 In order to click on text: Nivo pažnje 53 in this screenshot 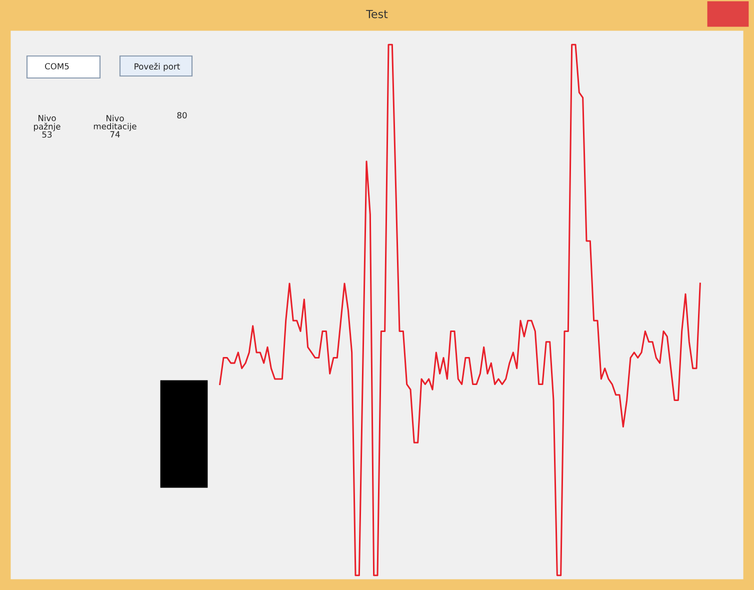, I will do `click(47, 126)`.